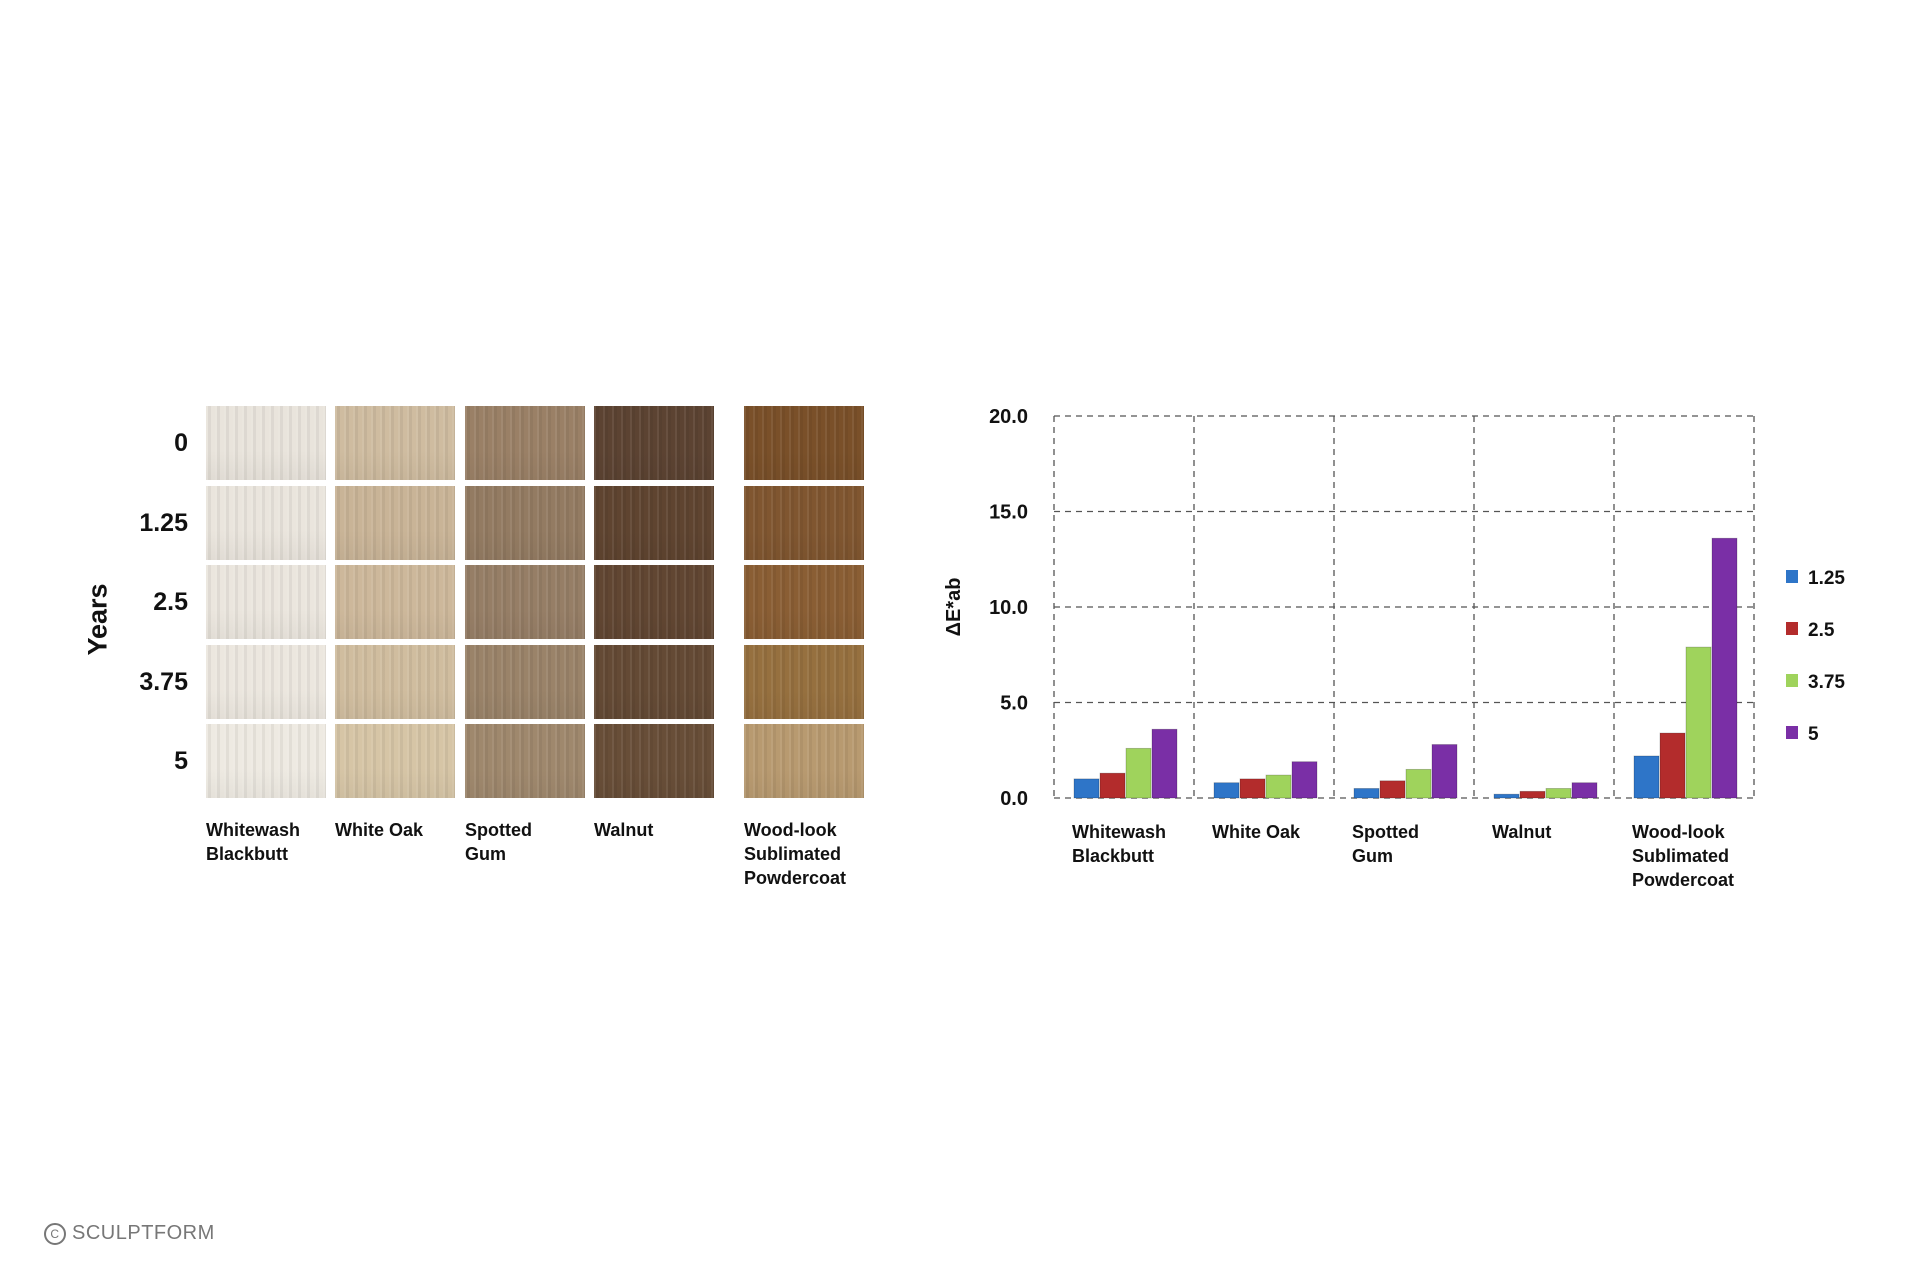  Describe the element at coordinates (525, 443) in the screenshot. I see `swatch-r0-m2` at that location.